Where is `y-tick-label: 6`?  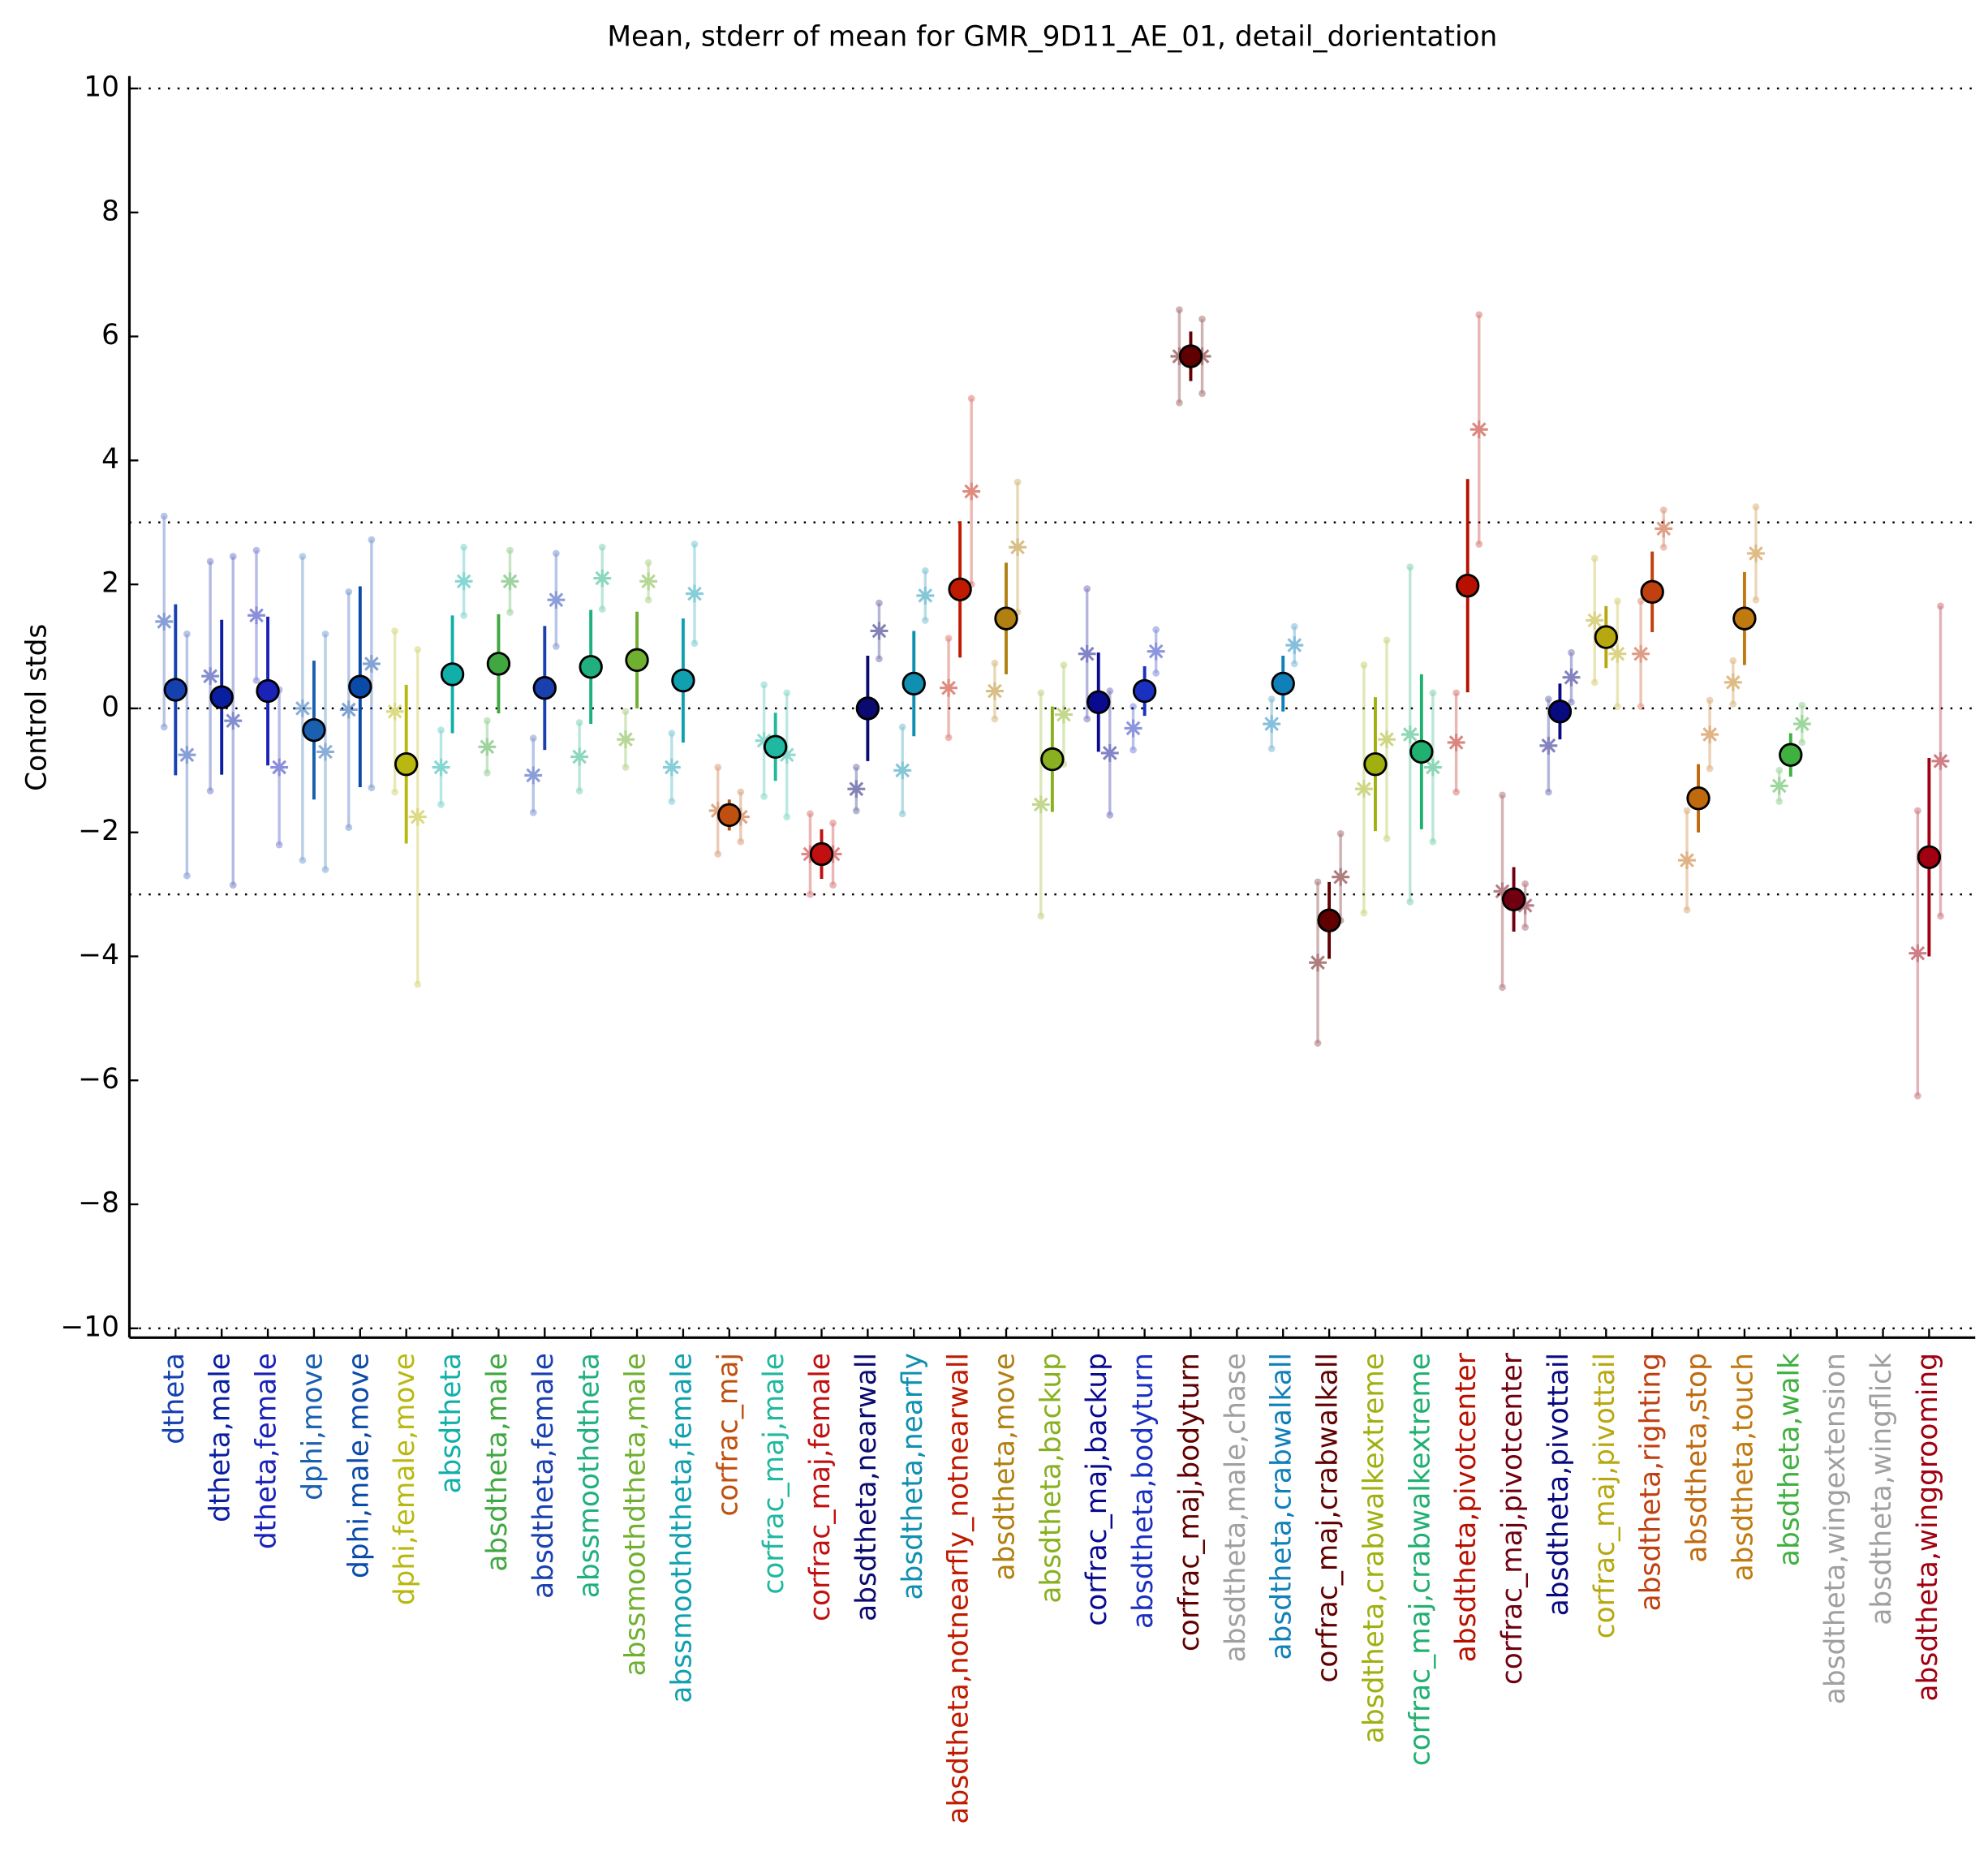
y-tick-label: 6 is located at coordinates (110, 335).